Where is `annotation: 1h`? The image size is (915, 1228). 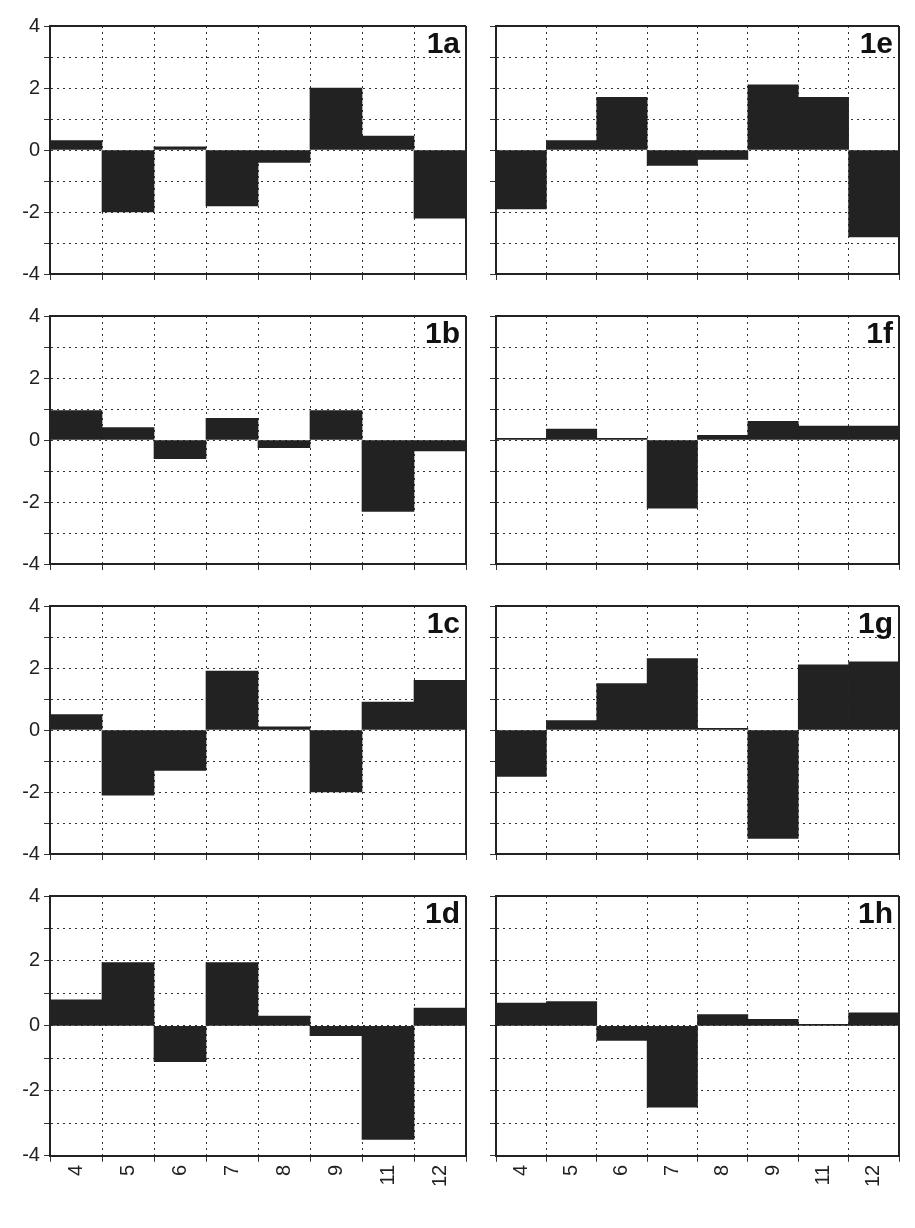
annotation: 1h is located at coordinates (875, 913).